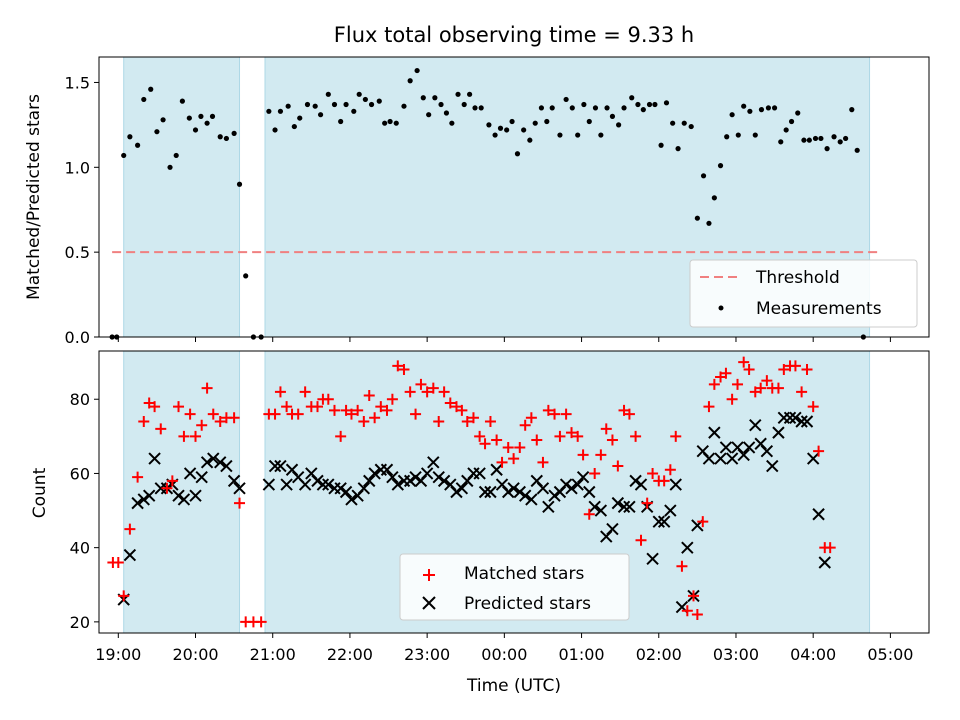  Describe the element at coordinates (40, 492) in the screenshot. I see `bottom-y-axis-label: Count` at that location.